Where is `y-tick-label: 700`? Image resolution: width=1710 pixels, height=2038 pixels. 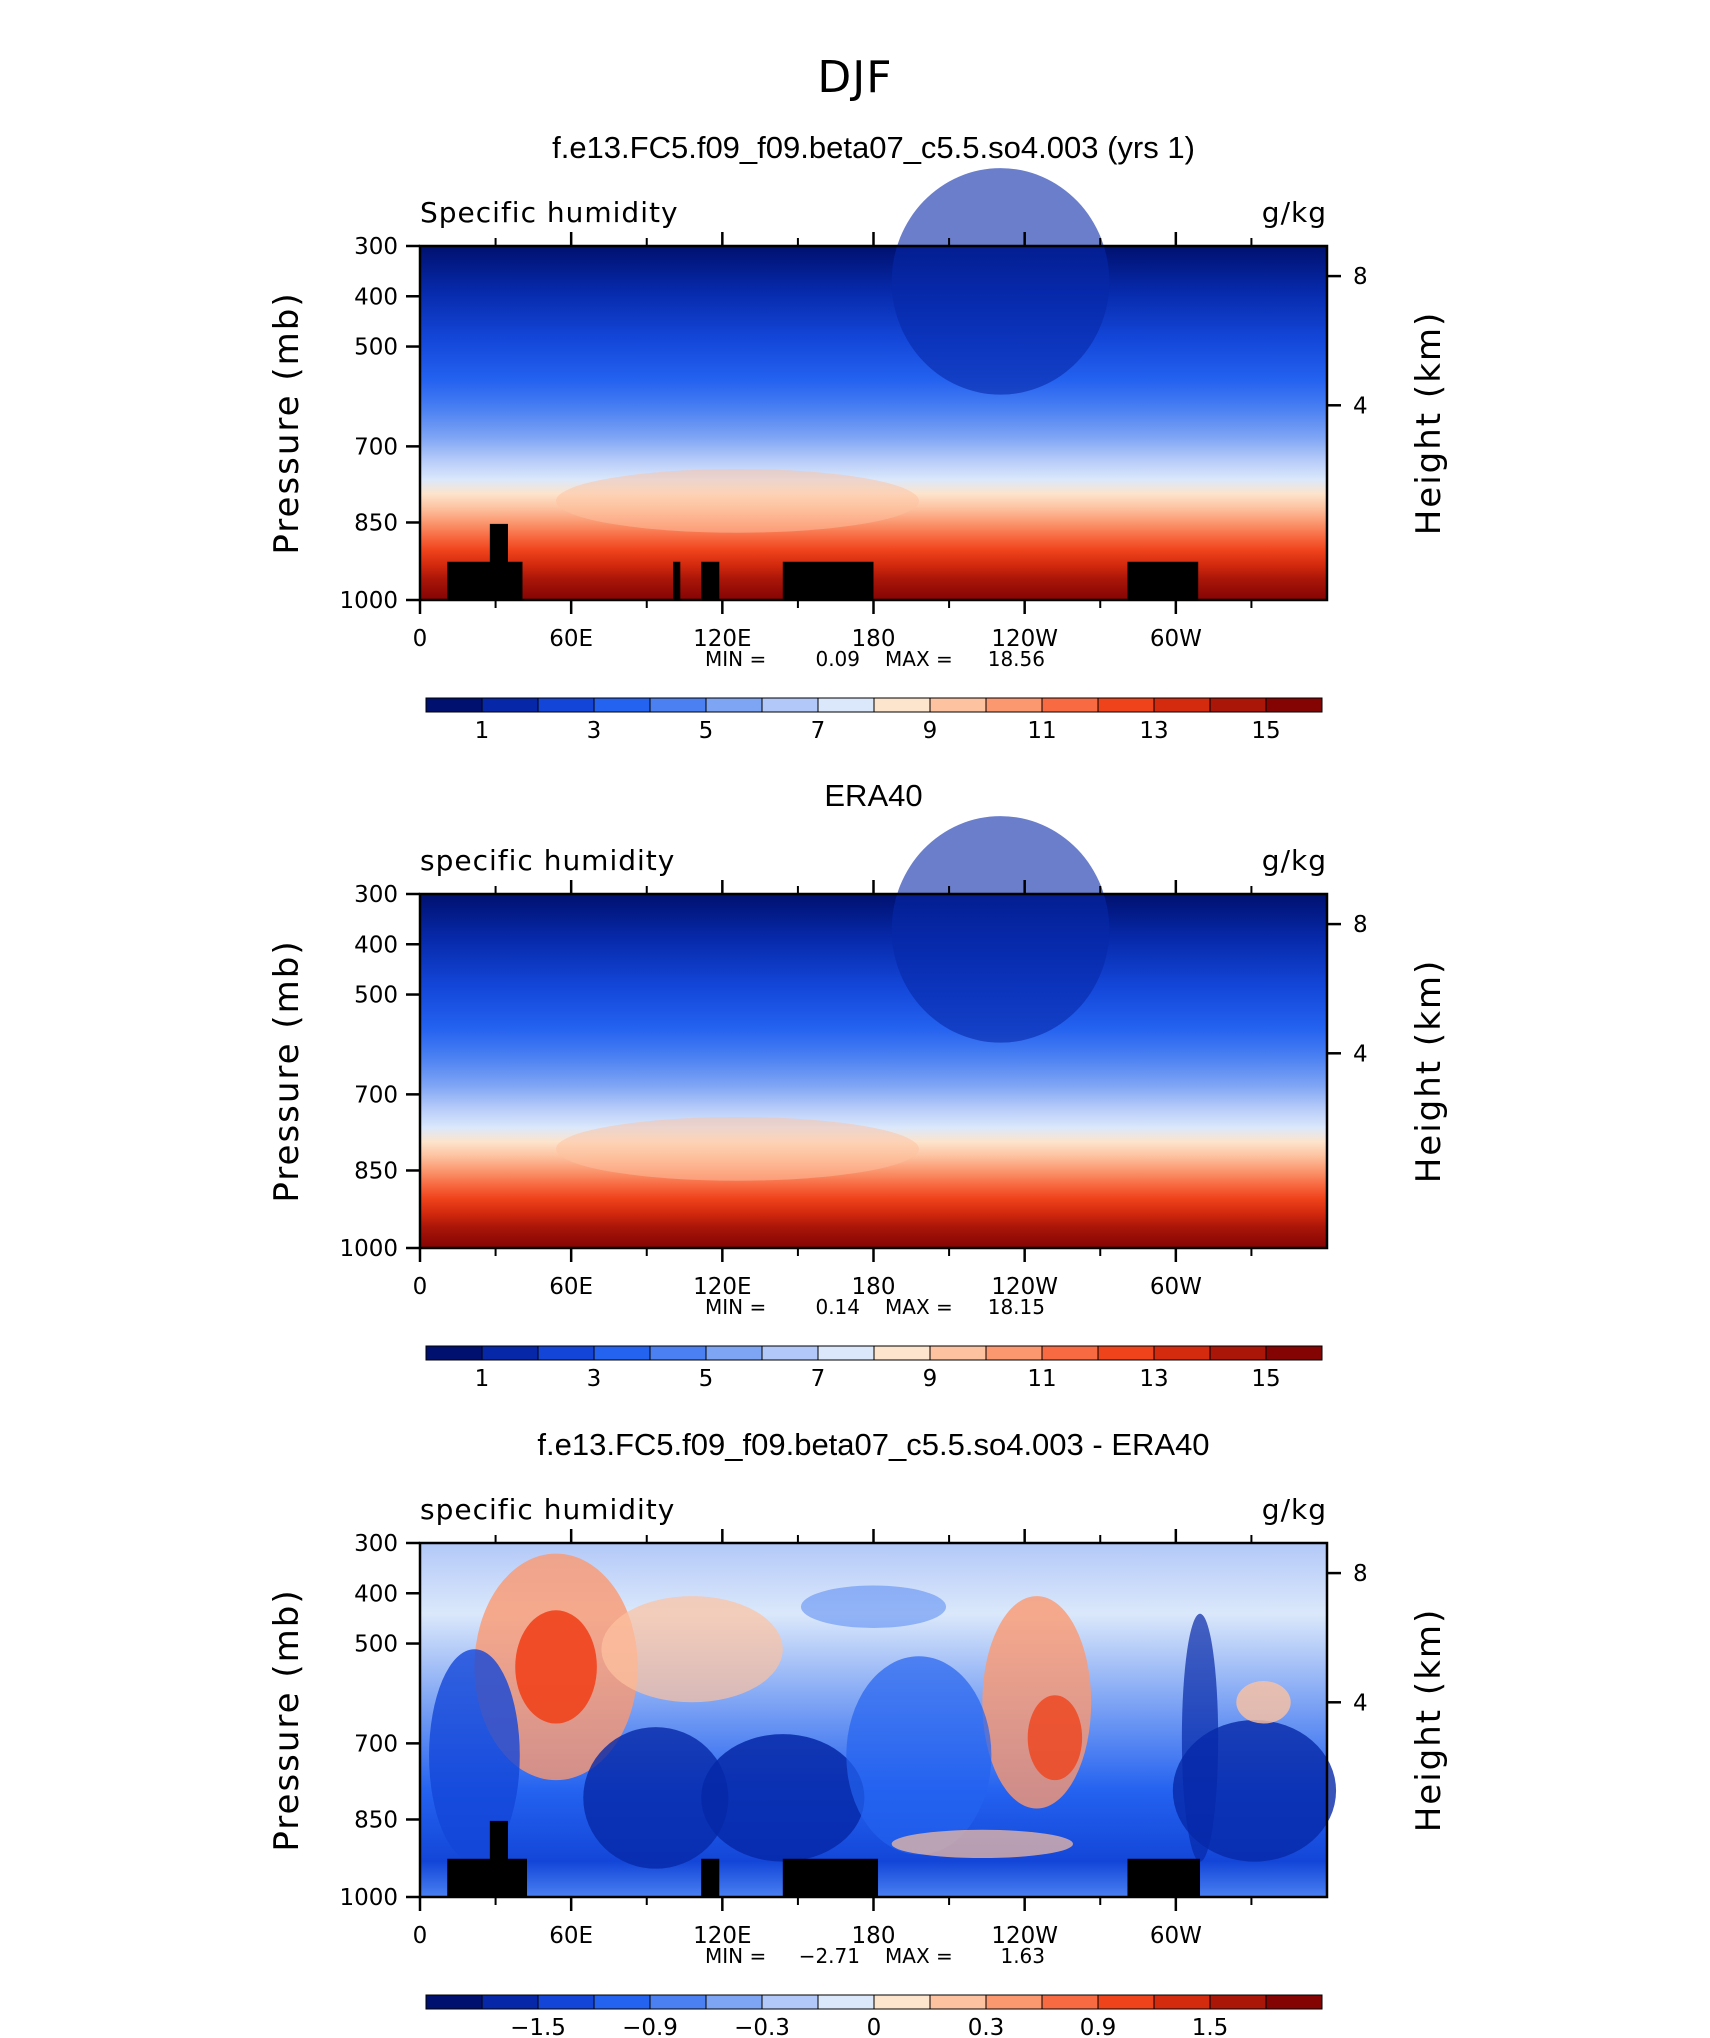 y-tick-label: 700 is located at coordinates (376, 1095).